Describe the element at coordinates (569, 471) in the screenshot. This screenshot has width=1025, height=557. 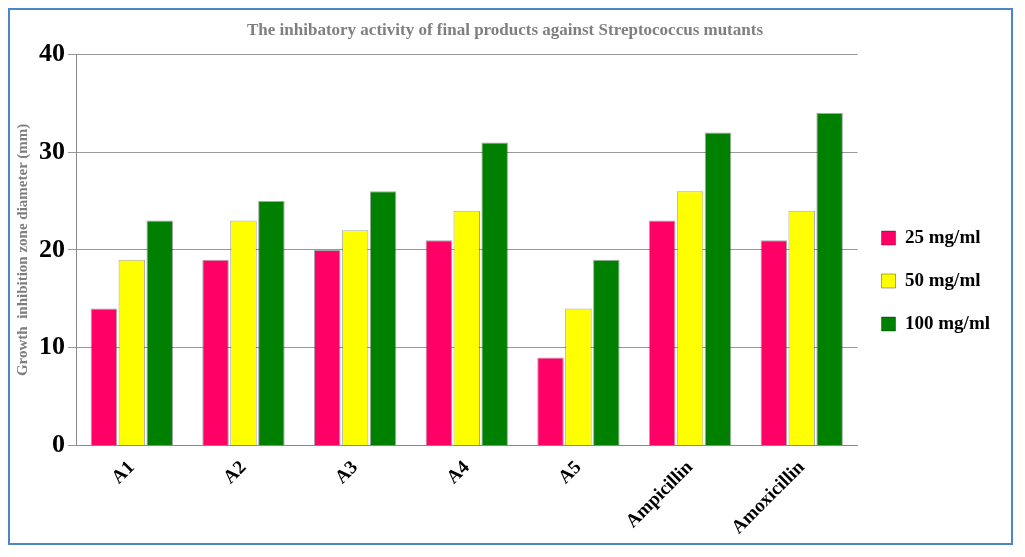
I see `x-tick-label: A5` at that location.